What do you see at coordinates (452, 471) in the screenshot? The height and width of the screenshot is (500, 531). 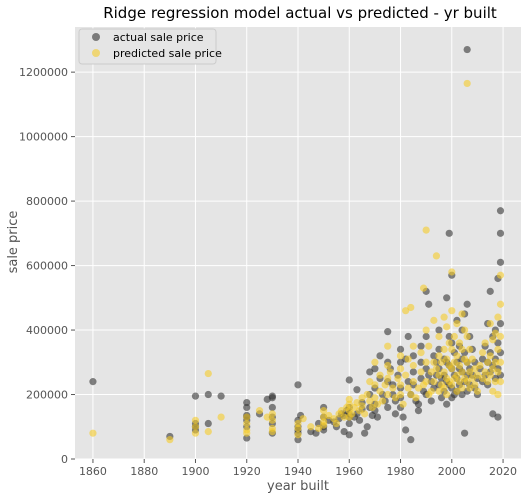 I see `x-tick-label: 2000` at bounding box center [452, 471].